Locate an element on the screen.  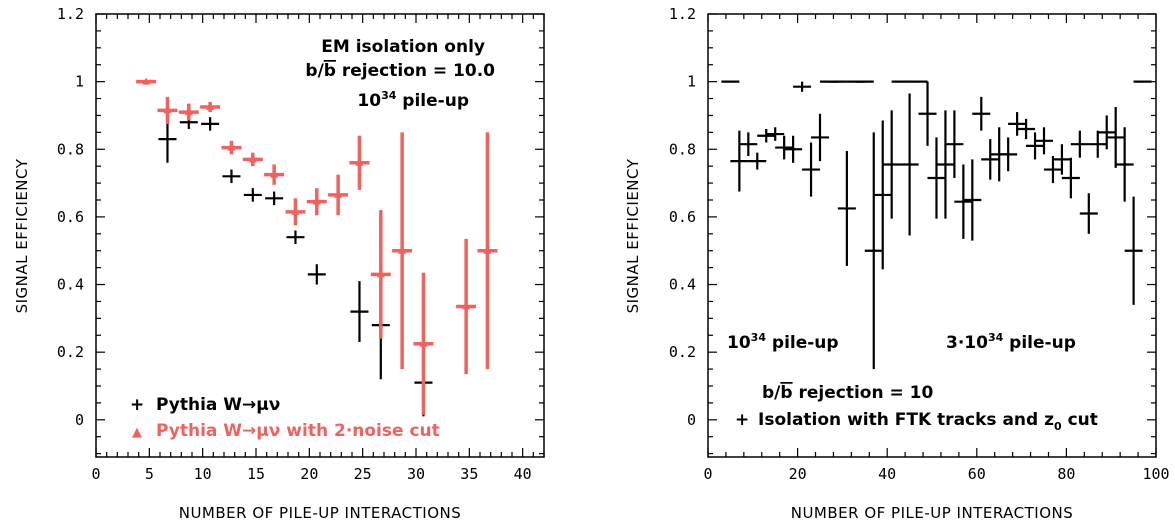
legend-marker-black: + is located at coordinates (137, 405).